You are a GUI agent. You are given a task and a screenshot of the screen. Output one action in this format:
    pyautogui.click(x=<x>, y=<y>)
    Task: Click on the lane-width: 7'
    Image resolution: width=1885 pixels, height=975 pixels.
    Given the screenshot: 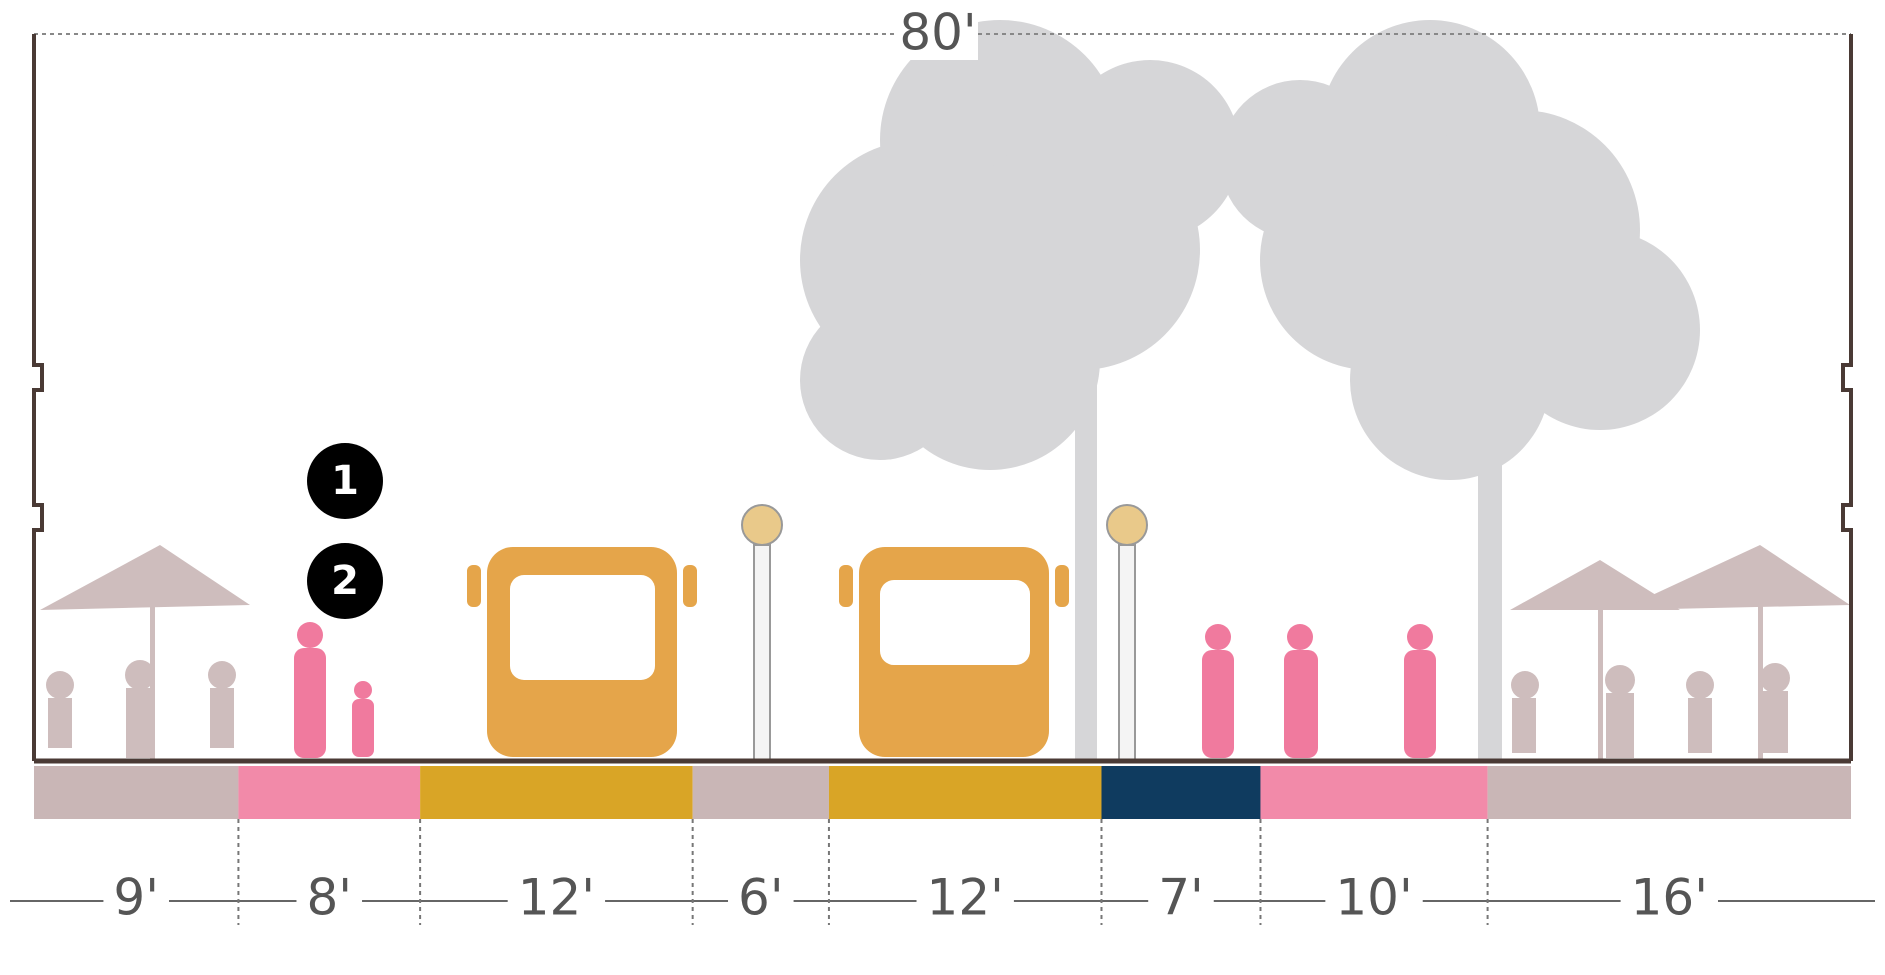 What is the action you would take?
    pyautogui.click(x=1181, y=898)
    